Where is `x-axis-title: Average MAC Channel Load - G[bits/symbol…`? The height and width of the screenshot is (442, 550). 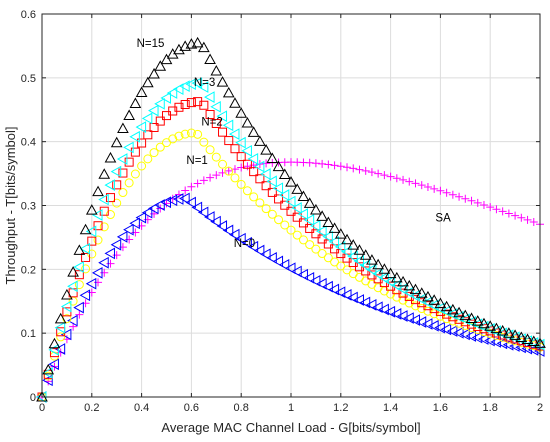 x-axis-title: Average MAC Channel Load - G[bits/symbol… is located at coordinates (290, 427).